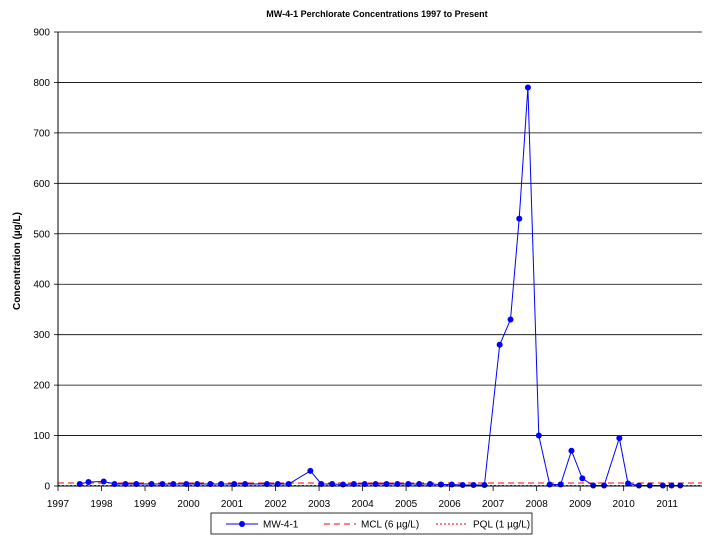 The width and height of the screenshot is (717, 540). Describe the element at coordinates (188, 504) in the screenshot. I see `x-tick-label: 2000` at that location.